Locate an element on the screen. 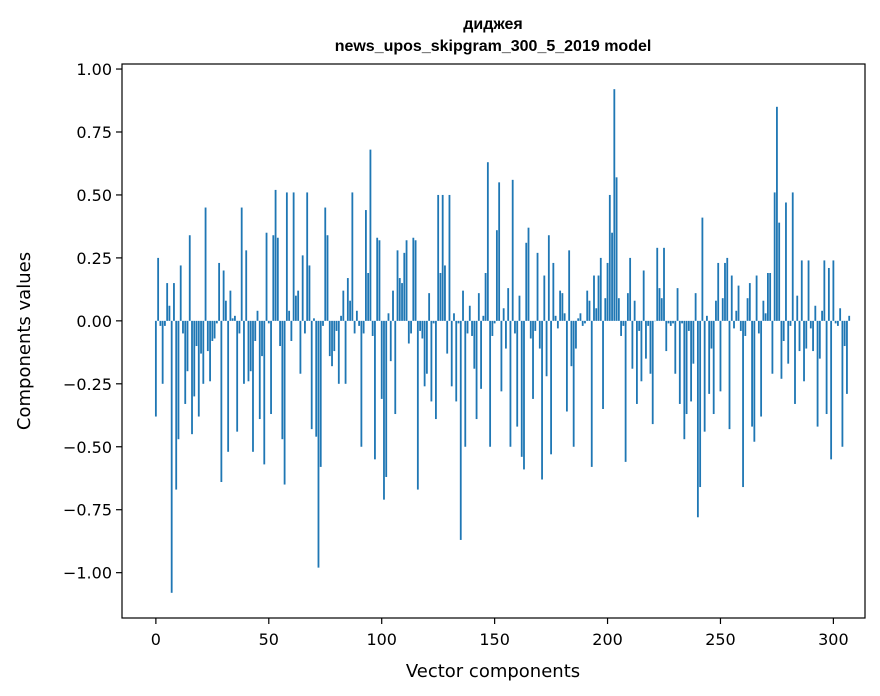 This screenshot has width=880, height=696. y-tick-label: 0.00 is located at coordinates (94, 321).